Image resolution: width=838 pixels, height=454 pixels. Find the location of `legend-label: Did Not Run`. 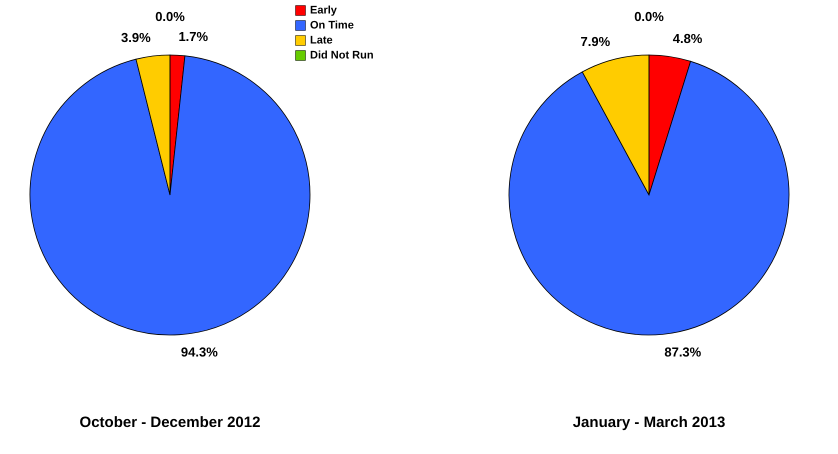

legend-label: Did Not Run is located at coordinates (342, 56).